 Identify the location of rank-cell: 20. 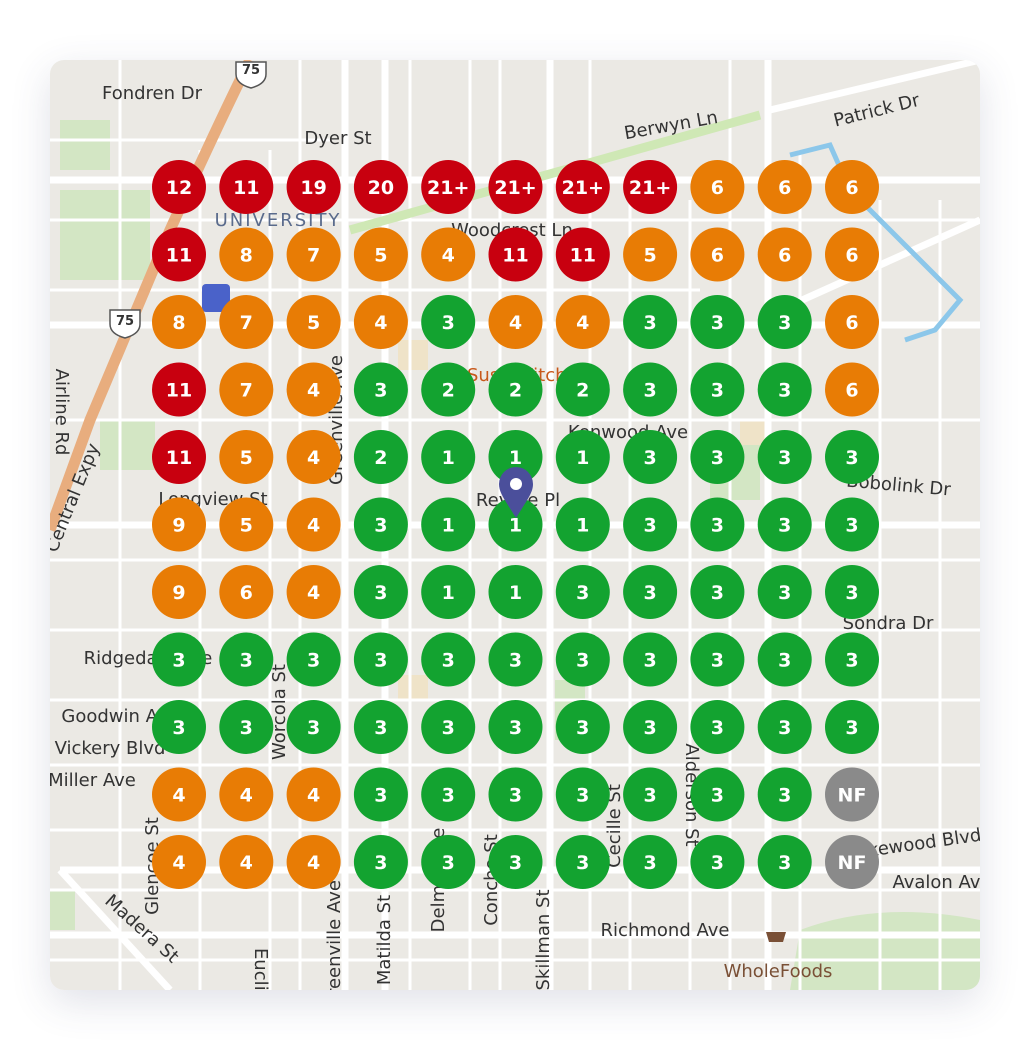
(380, 187).